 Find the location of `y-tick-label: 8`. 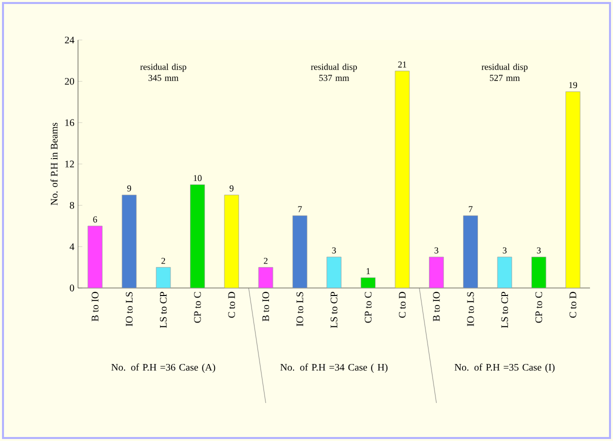

y-tick-label: 8 is located at coordinates (72, 205).